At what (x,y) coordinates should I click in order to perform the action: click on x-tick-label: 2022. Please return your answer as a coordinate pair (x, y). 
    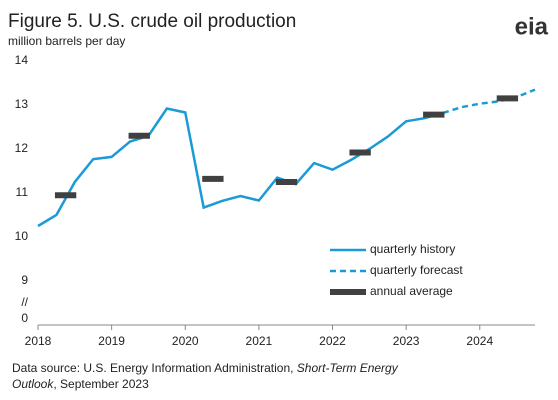
    Looking at the image, I should click on (332, 341).